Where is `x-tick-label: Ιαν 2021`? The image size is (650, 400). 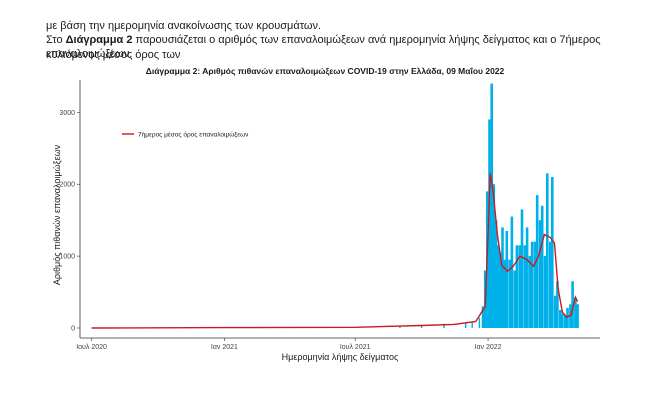
x-tick-label: Ιαν 2021 is located at coordinates (224, 347).